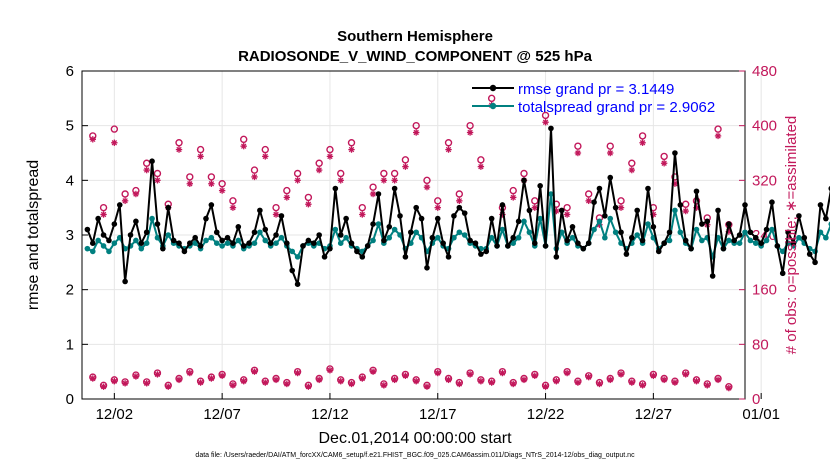 The height and width of the screenshot is (470, 830). I want to click on x-tick-label: 12/02, so click(115, 414).